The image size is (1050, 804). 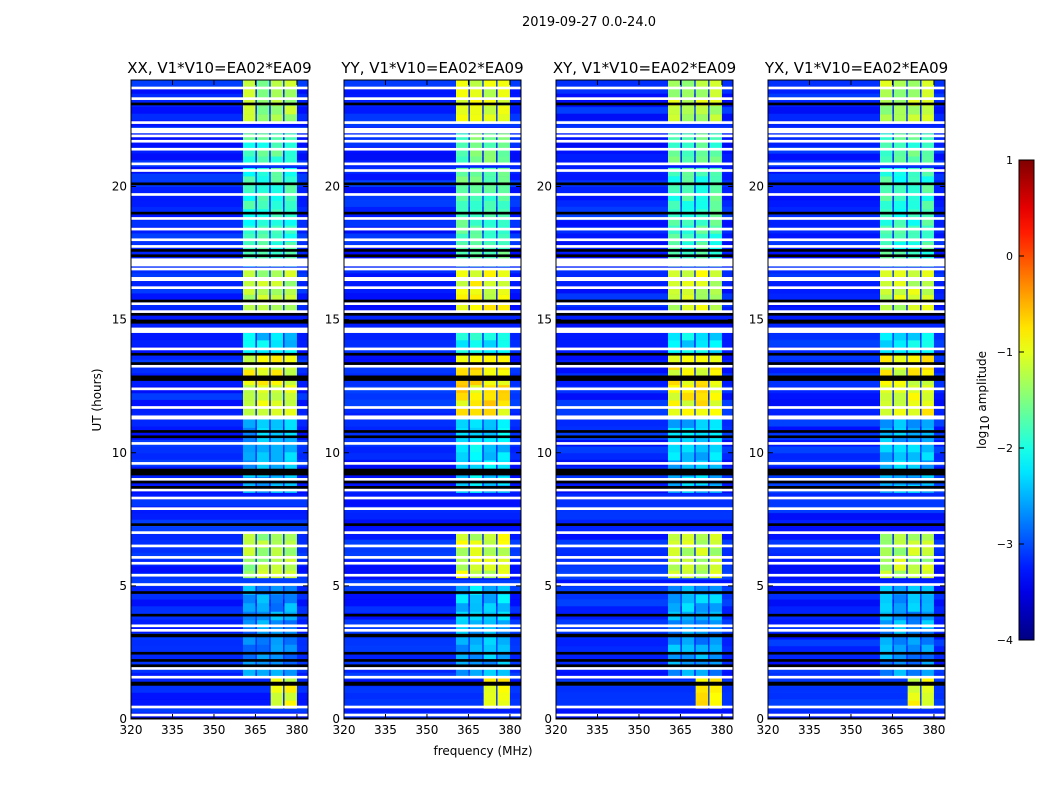 I want to click on x-tick-label: 380, so click(x=296, y=730).